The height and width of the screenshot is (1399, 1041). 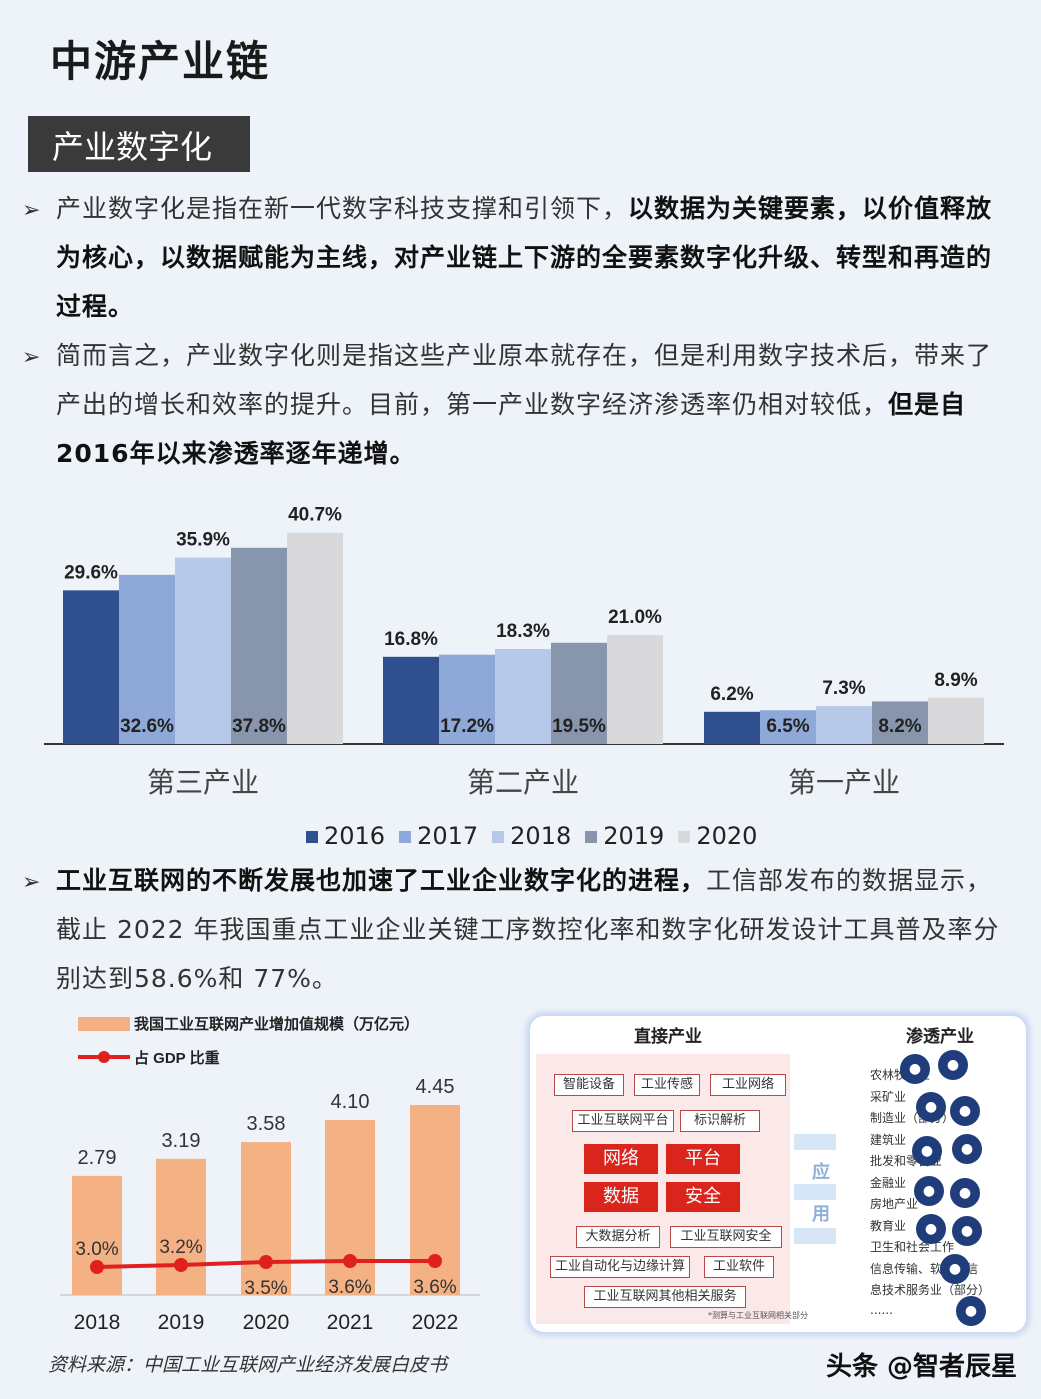 What do you see at coordinates (203, 782) in the screenshot?
I see `category-label: 第三产业` at bounding box center [203, 782].